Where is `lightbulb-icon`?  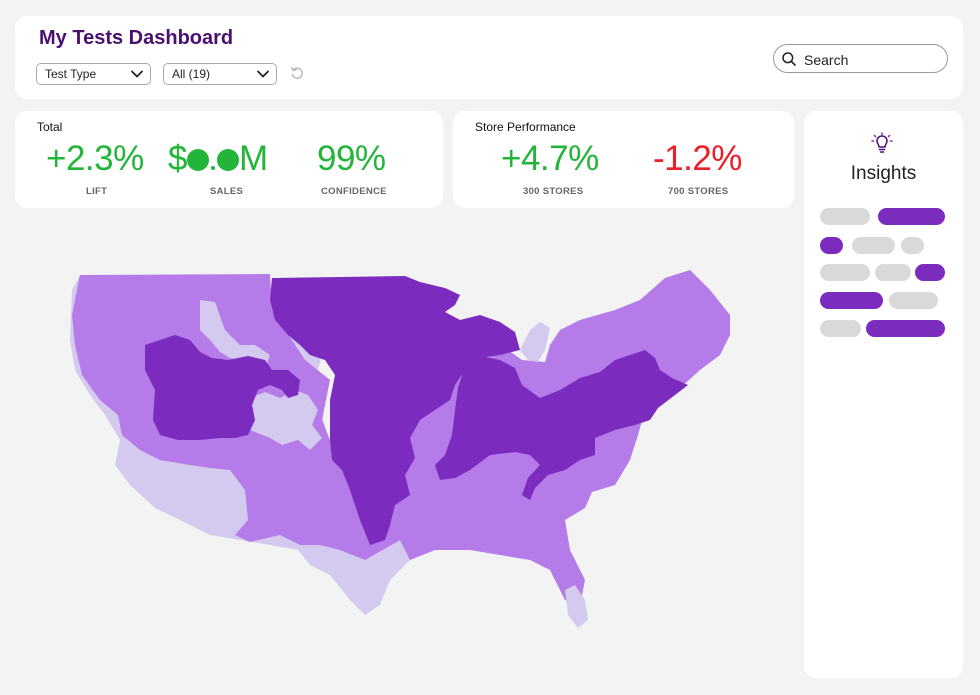 lightbulb-icon is located at coordinates (882, 142).